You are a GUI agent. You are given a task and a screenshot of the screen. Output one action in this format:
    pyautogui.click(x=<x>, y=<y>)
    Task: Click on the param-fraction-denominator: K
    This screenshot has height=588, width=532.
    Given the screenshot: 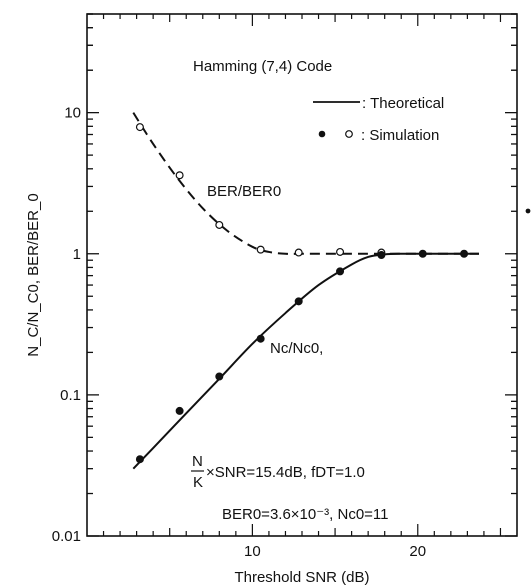 What is the action you would take?
    pyautogui.click(x=198, y=482)
    